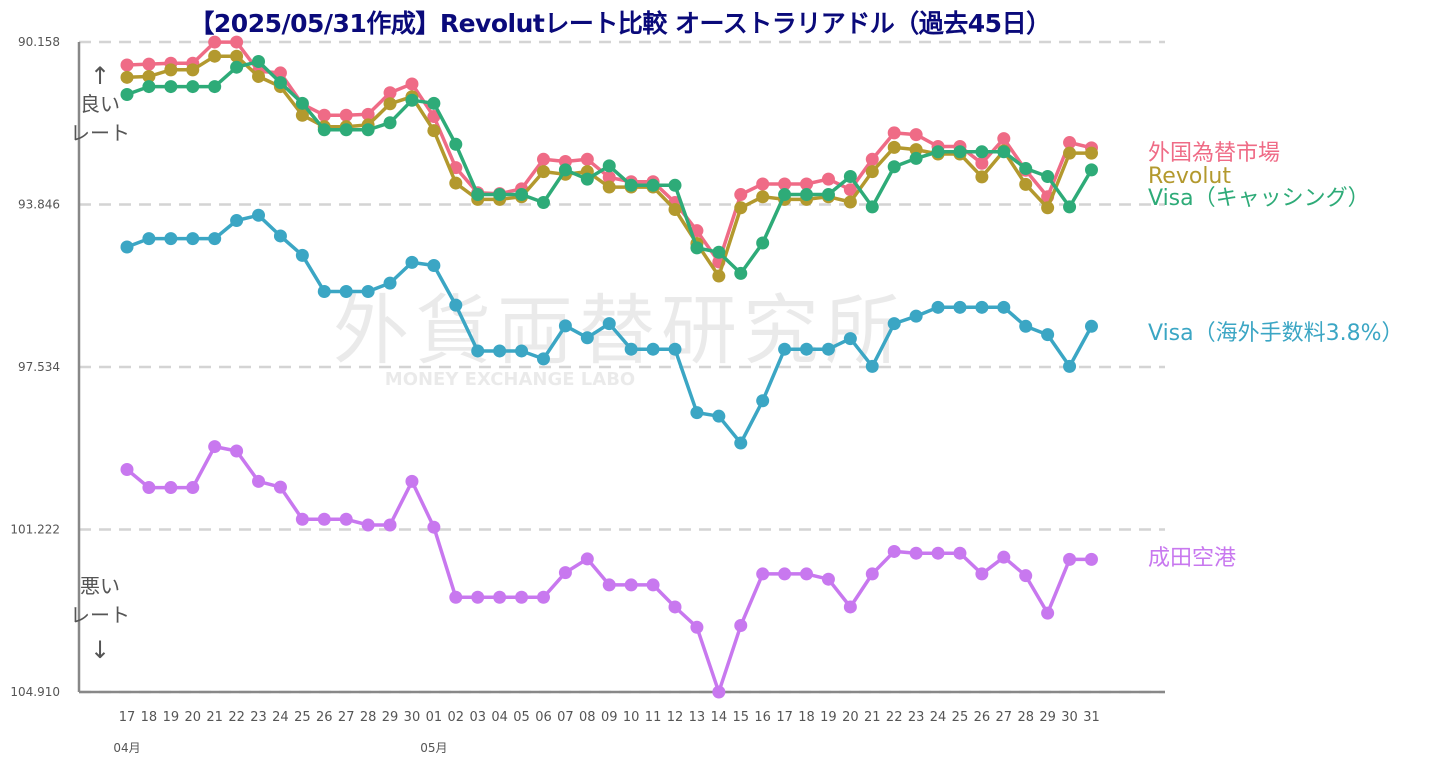 The image size is (1437, 766). I want to click on x-tick-label: 22, so click(894, 717).